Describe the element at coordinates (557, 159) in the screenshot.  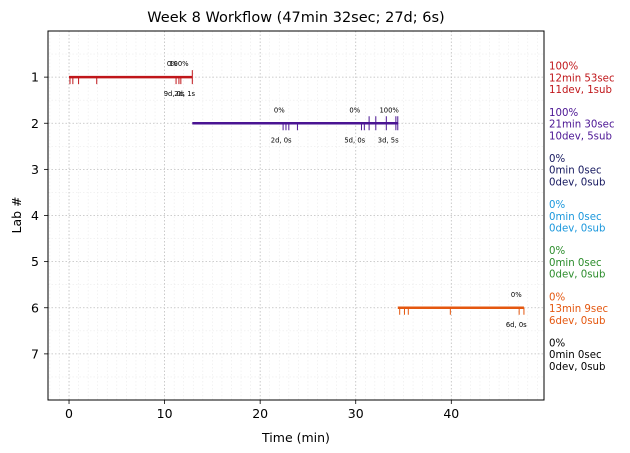
I see `lab-3-summary-line: 0%` at that location.